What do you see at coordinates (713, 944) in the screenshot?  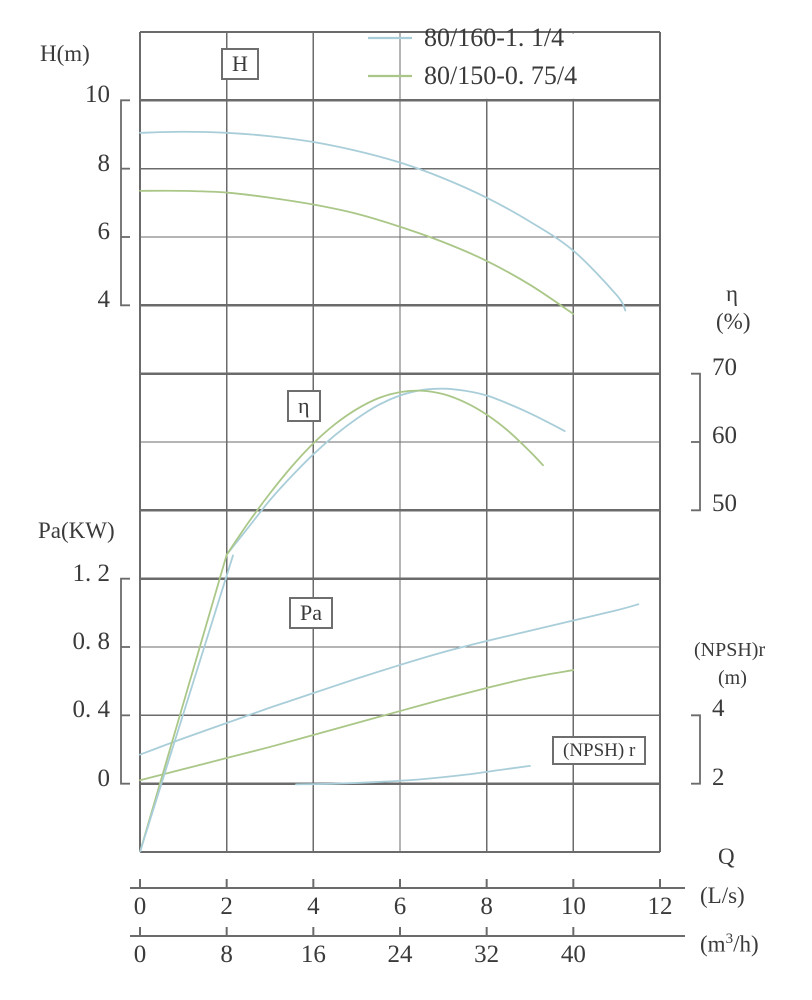 I see `m3h-prefix: (m` at bounding box center [713, 944].